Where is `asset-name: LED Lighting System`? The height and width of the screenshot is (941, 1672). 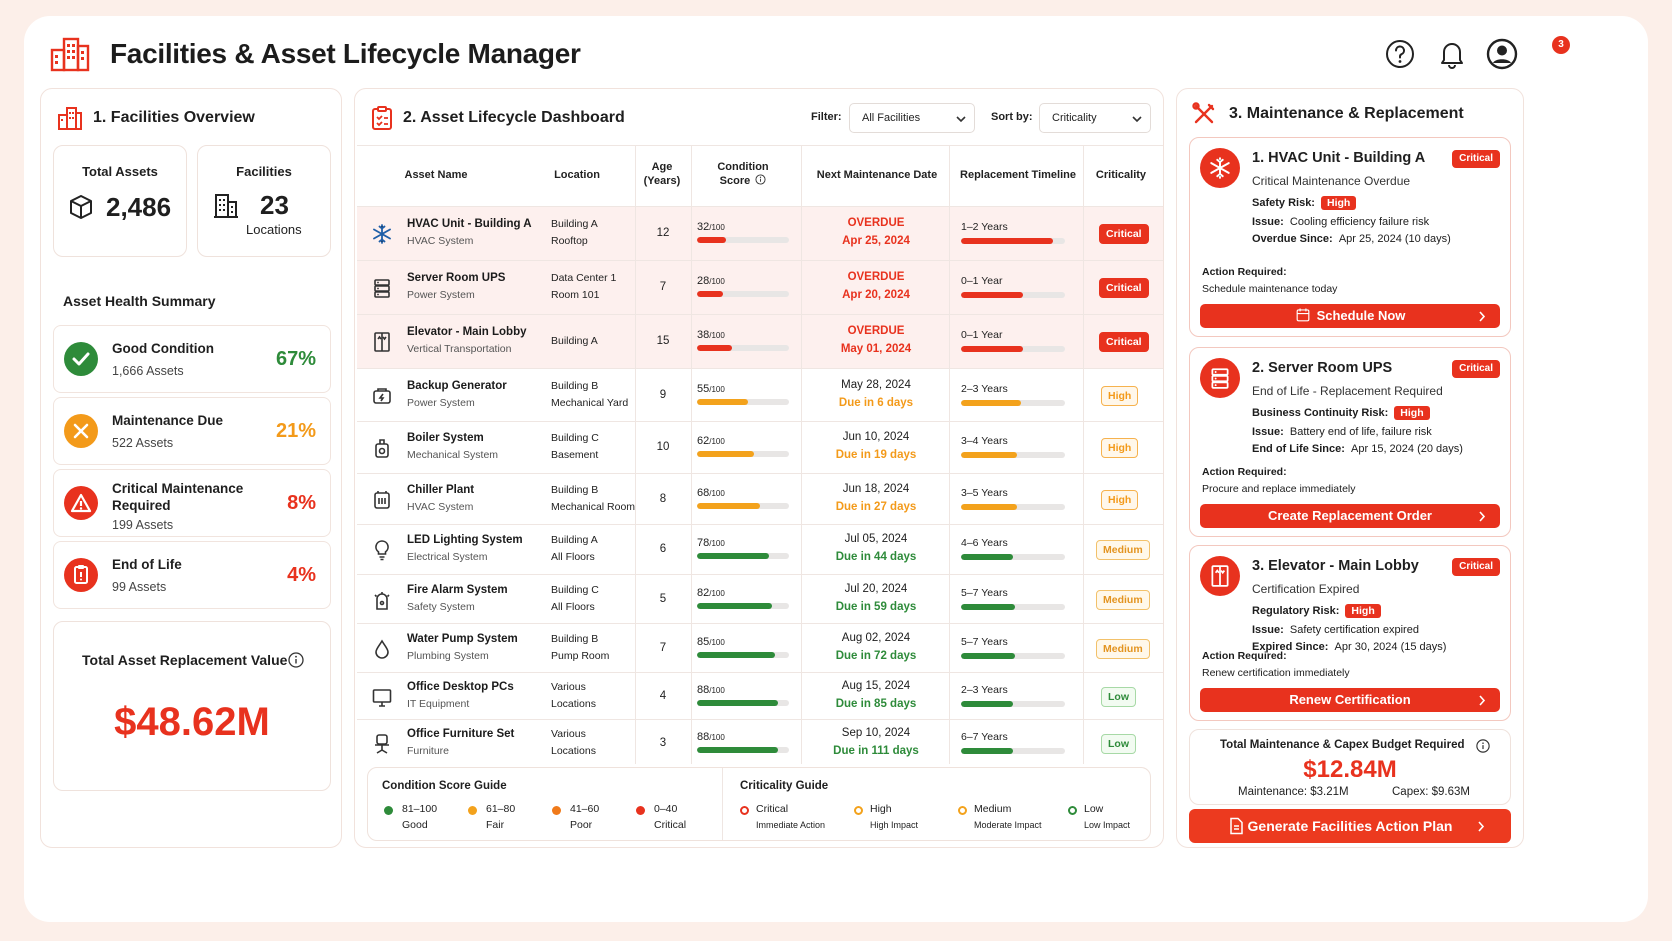 asset-name: LED Lighting System is located at coordinates (465, 540).